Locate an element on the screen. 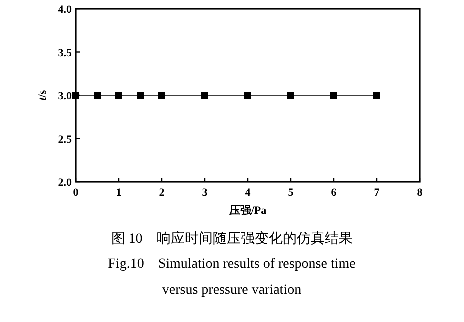  x-tick-label: 2 is located at coordinates (162, 193).